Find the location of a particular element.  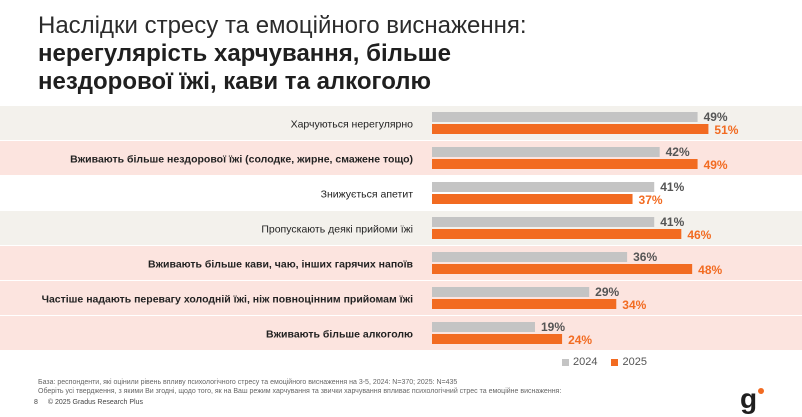

footer: 8 © 2025 Gradus Research Plus is located at coordinates (88, 402).